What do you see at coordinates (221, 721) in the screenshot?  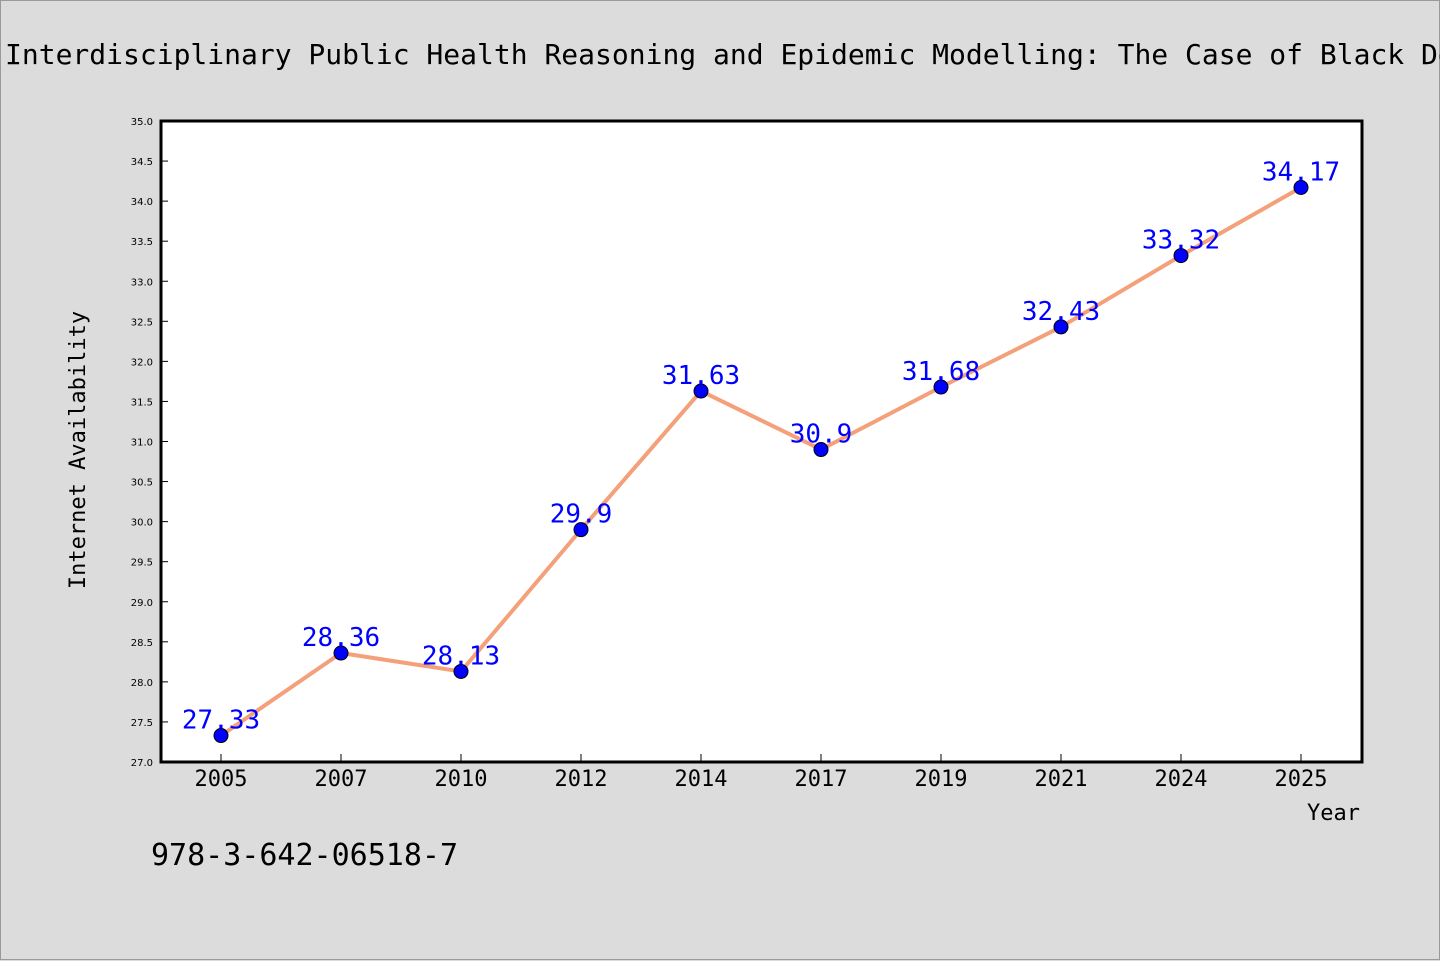 I see `data-label: 27.33` at bounding box center [221, 721].